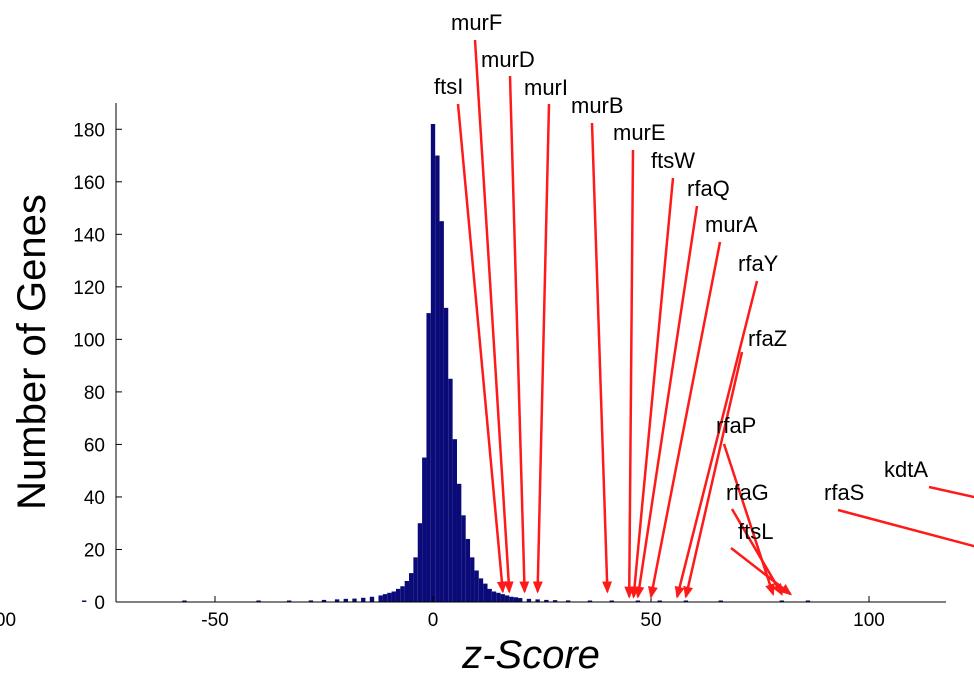  Describe the element at coordinates (8, 620) in the screenshot. I see `x-tick-label: -100` at that location.